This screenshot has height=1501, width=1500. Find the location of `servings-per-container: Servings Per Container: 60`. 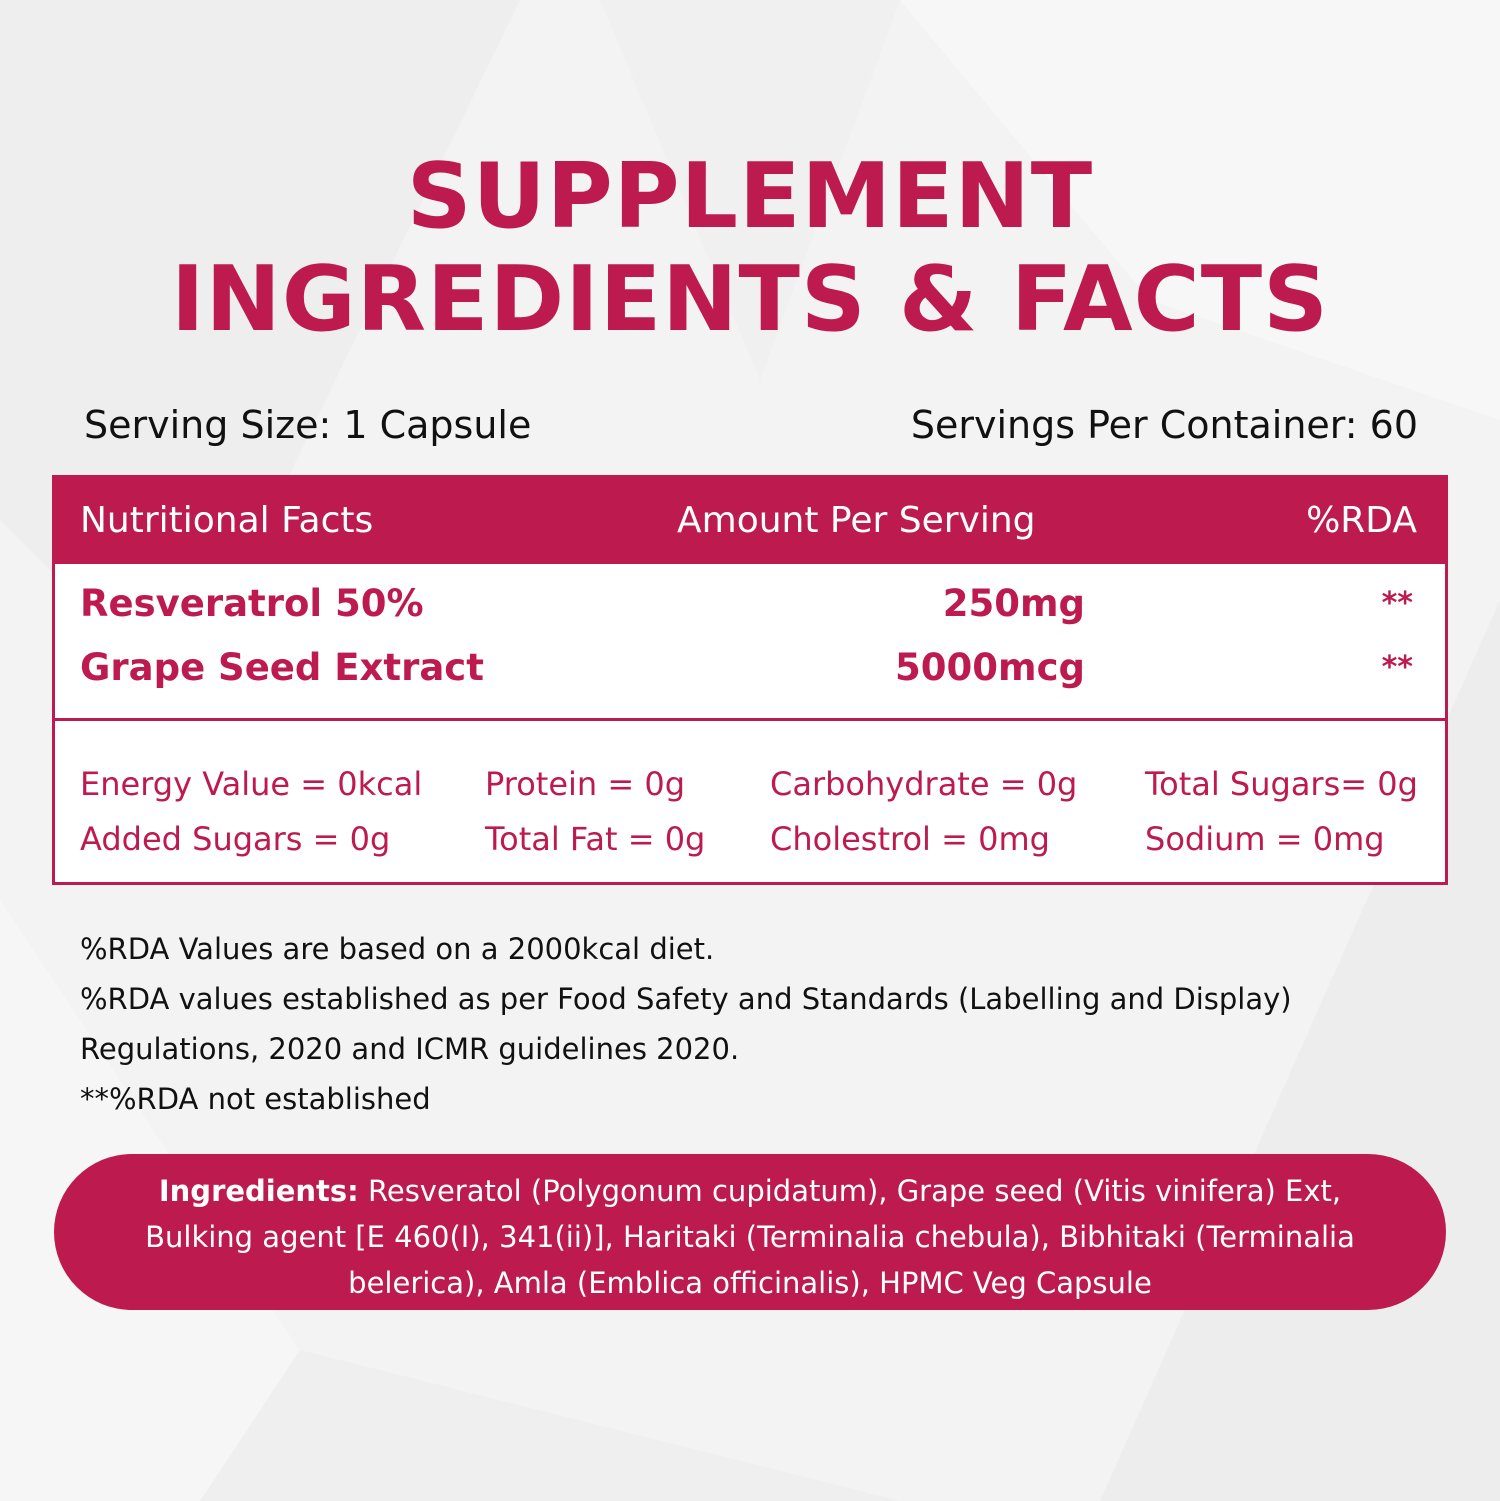

servings-per-container: Servings Per Container: 60 is located at coordinates (1164, 425).